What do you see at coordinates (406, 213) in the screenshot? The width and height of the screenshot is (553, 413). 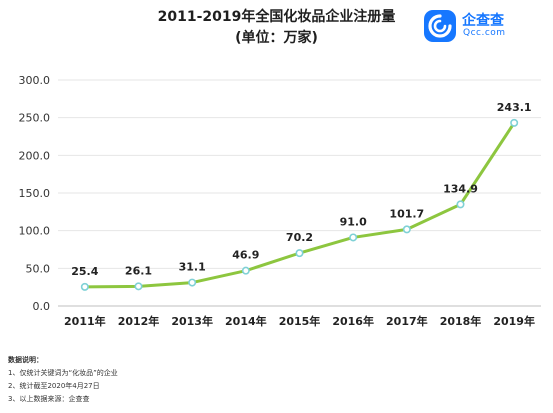 I see `data-label: 101.7` at bounding box center [406, 213].